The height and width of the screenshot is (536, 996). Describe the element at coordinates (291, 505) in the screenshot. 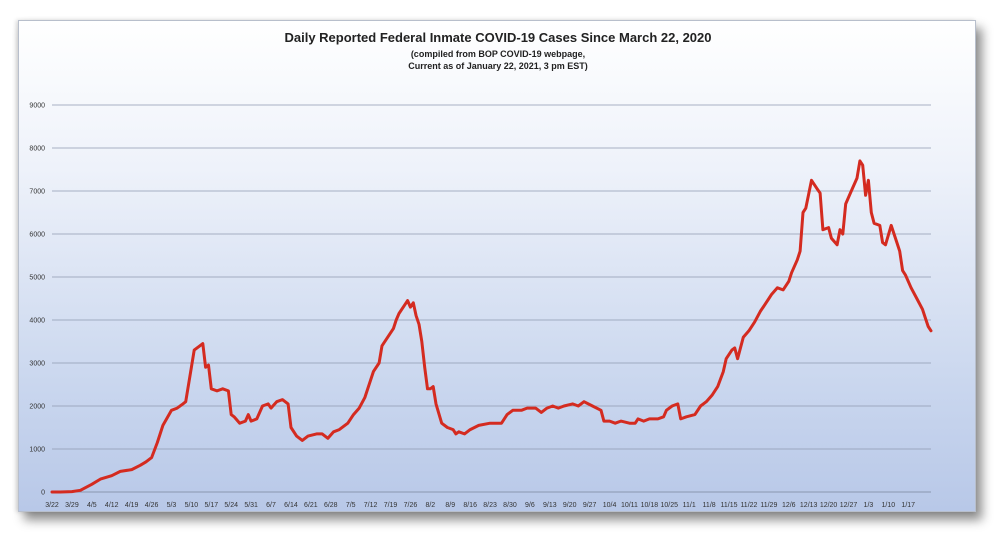

I see `x-tick-label: 6/14` at that location.